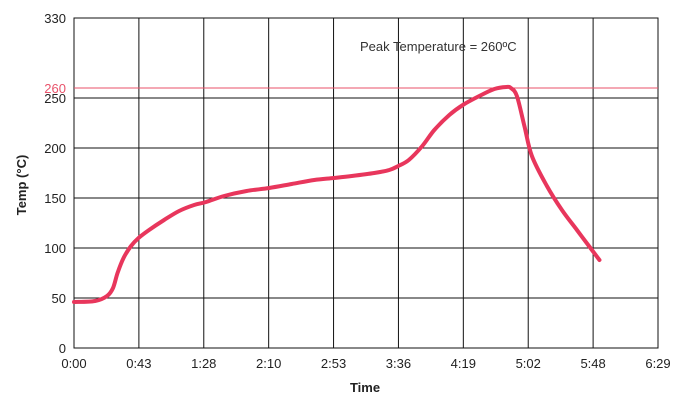 The image size is (686, 398). Describe the element at coordinates (398, 363) in the screenshot. I see `x-tick-label: 3:36` at that location.